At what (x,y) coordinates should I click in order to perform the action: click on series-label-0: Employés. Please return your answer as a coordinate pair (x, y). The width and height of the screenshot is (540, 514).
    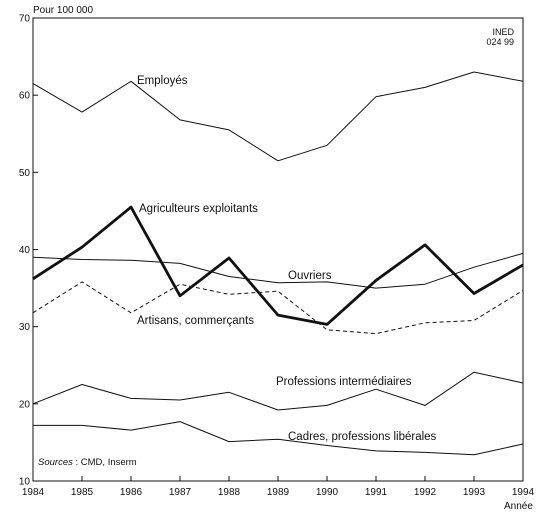
    Looking at the image, I should click on (162, 81).